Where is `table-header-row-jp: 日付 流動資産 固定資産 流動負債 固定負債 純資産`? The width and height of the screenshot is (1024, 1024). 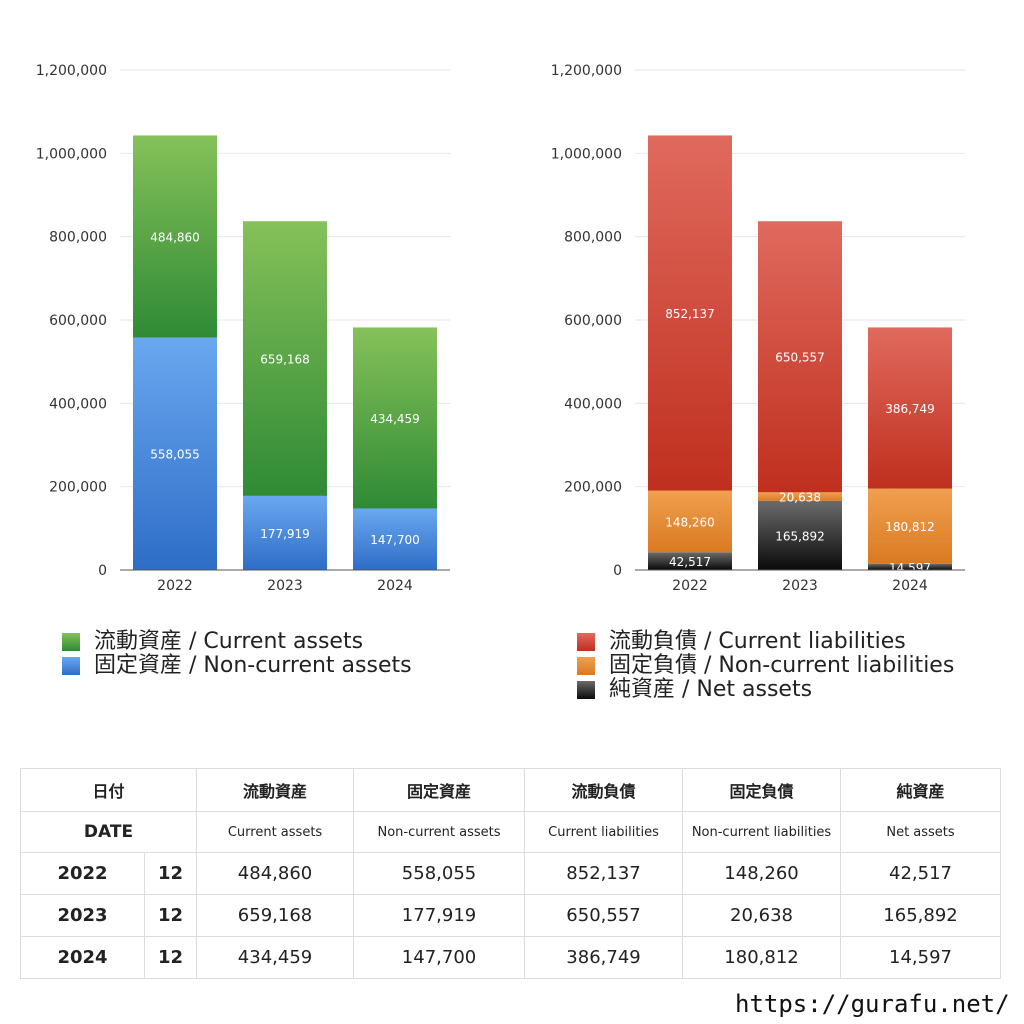 table-header-row-jp: 日付 流動資産 固定資産 流動負債 固定負債 純資産 is located at coordinates (510, 790).